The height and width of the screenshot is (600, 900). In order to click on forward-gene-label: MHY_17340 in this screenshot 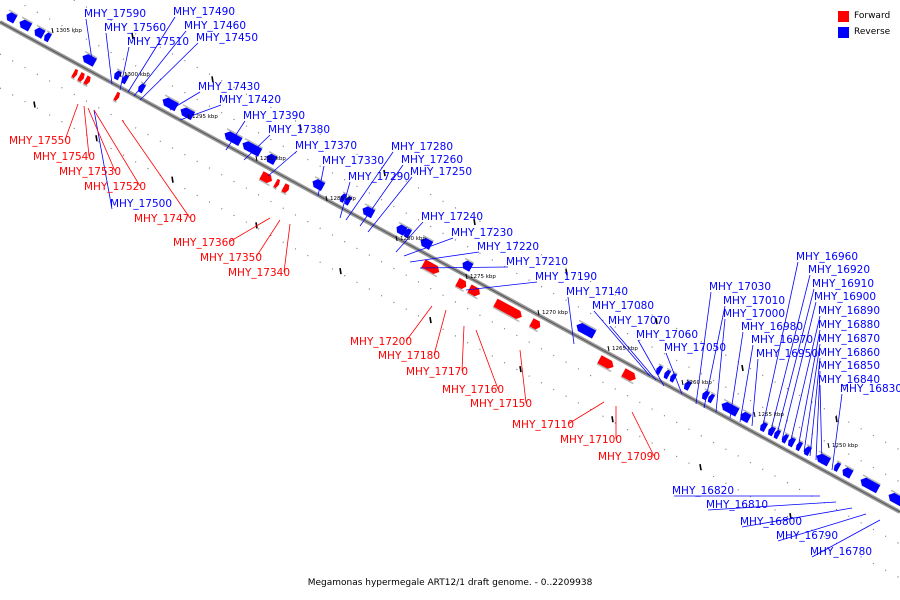, I will do `click(259, 273)`.